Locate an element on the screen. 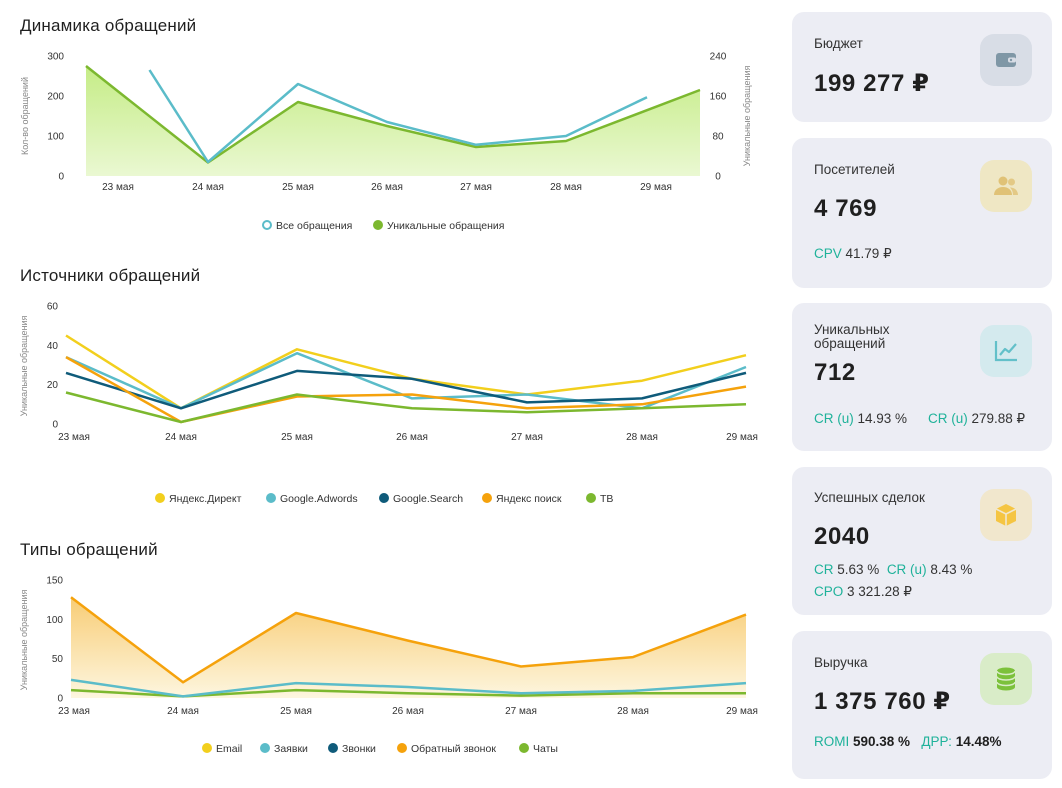 The height and width of the screenshot is (788, 1062). users-icon is located at coordinates (1006, 186).